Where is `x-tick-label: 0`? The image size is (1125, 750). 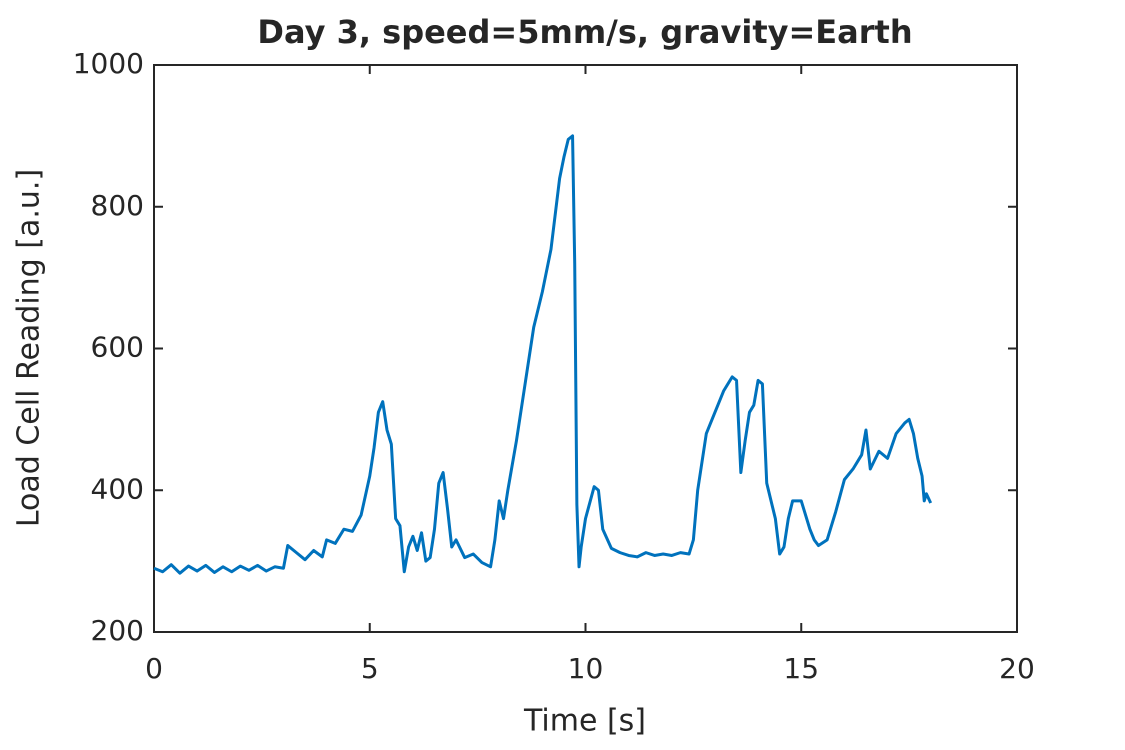 x-tick-label: 0 is located at coordinates (154, 668).